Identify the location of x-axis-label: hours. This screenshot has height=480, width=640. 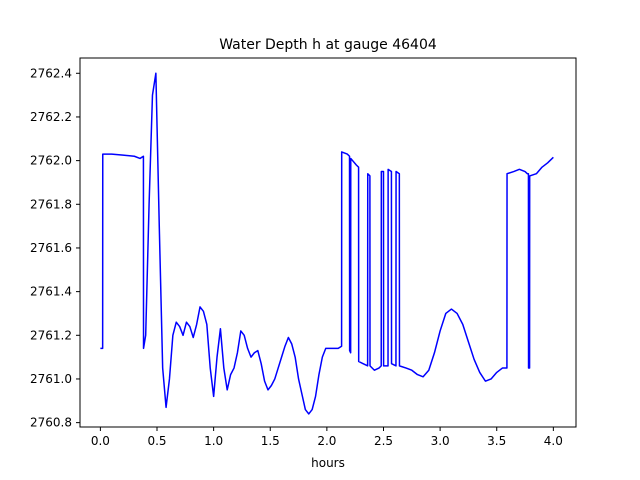
(328, 463).